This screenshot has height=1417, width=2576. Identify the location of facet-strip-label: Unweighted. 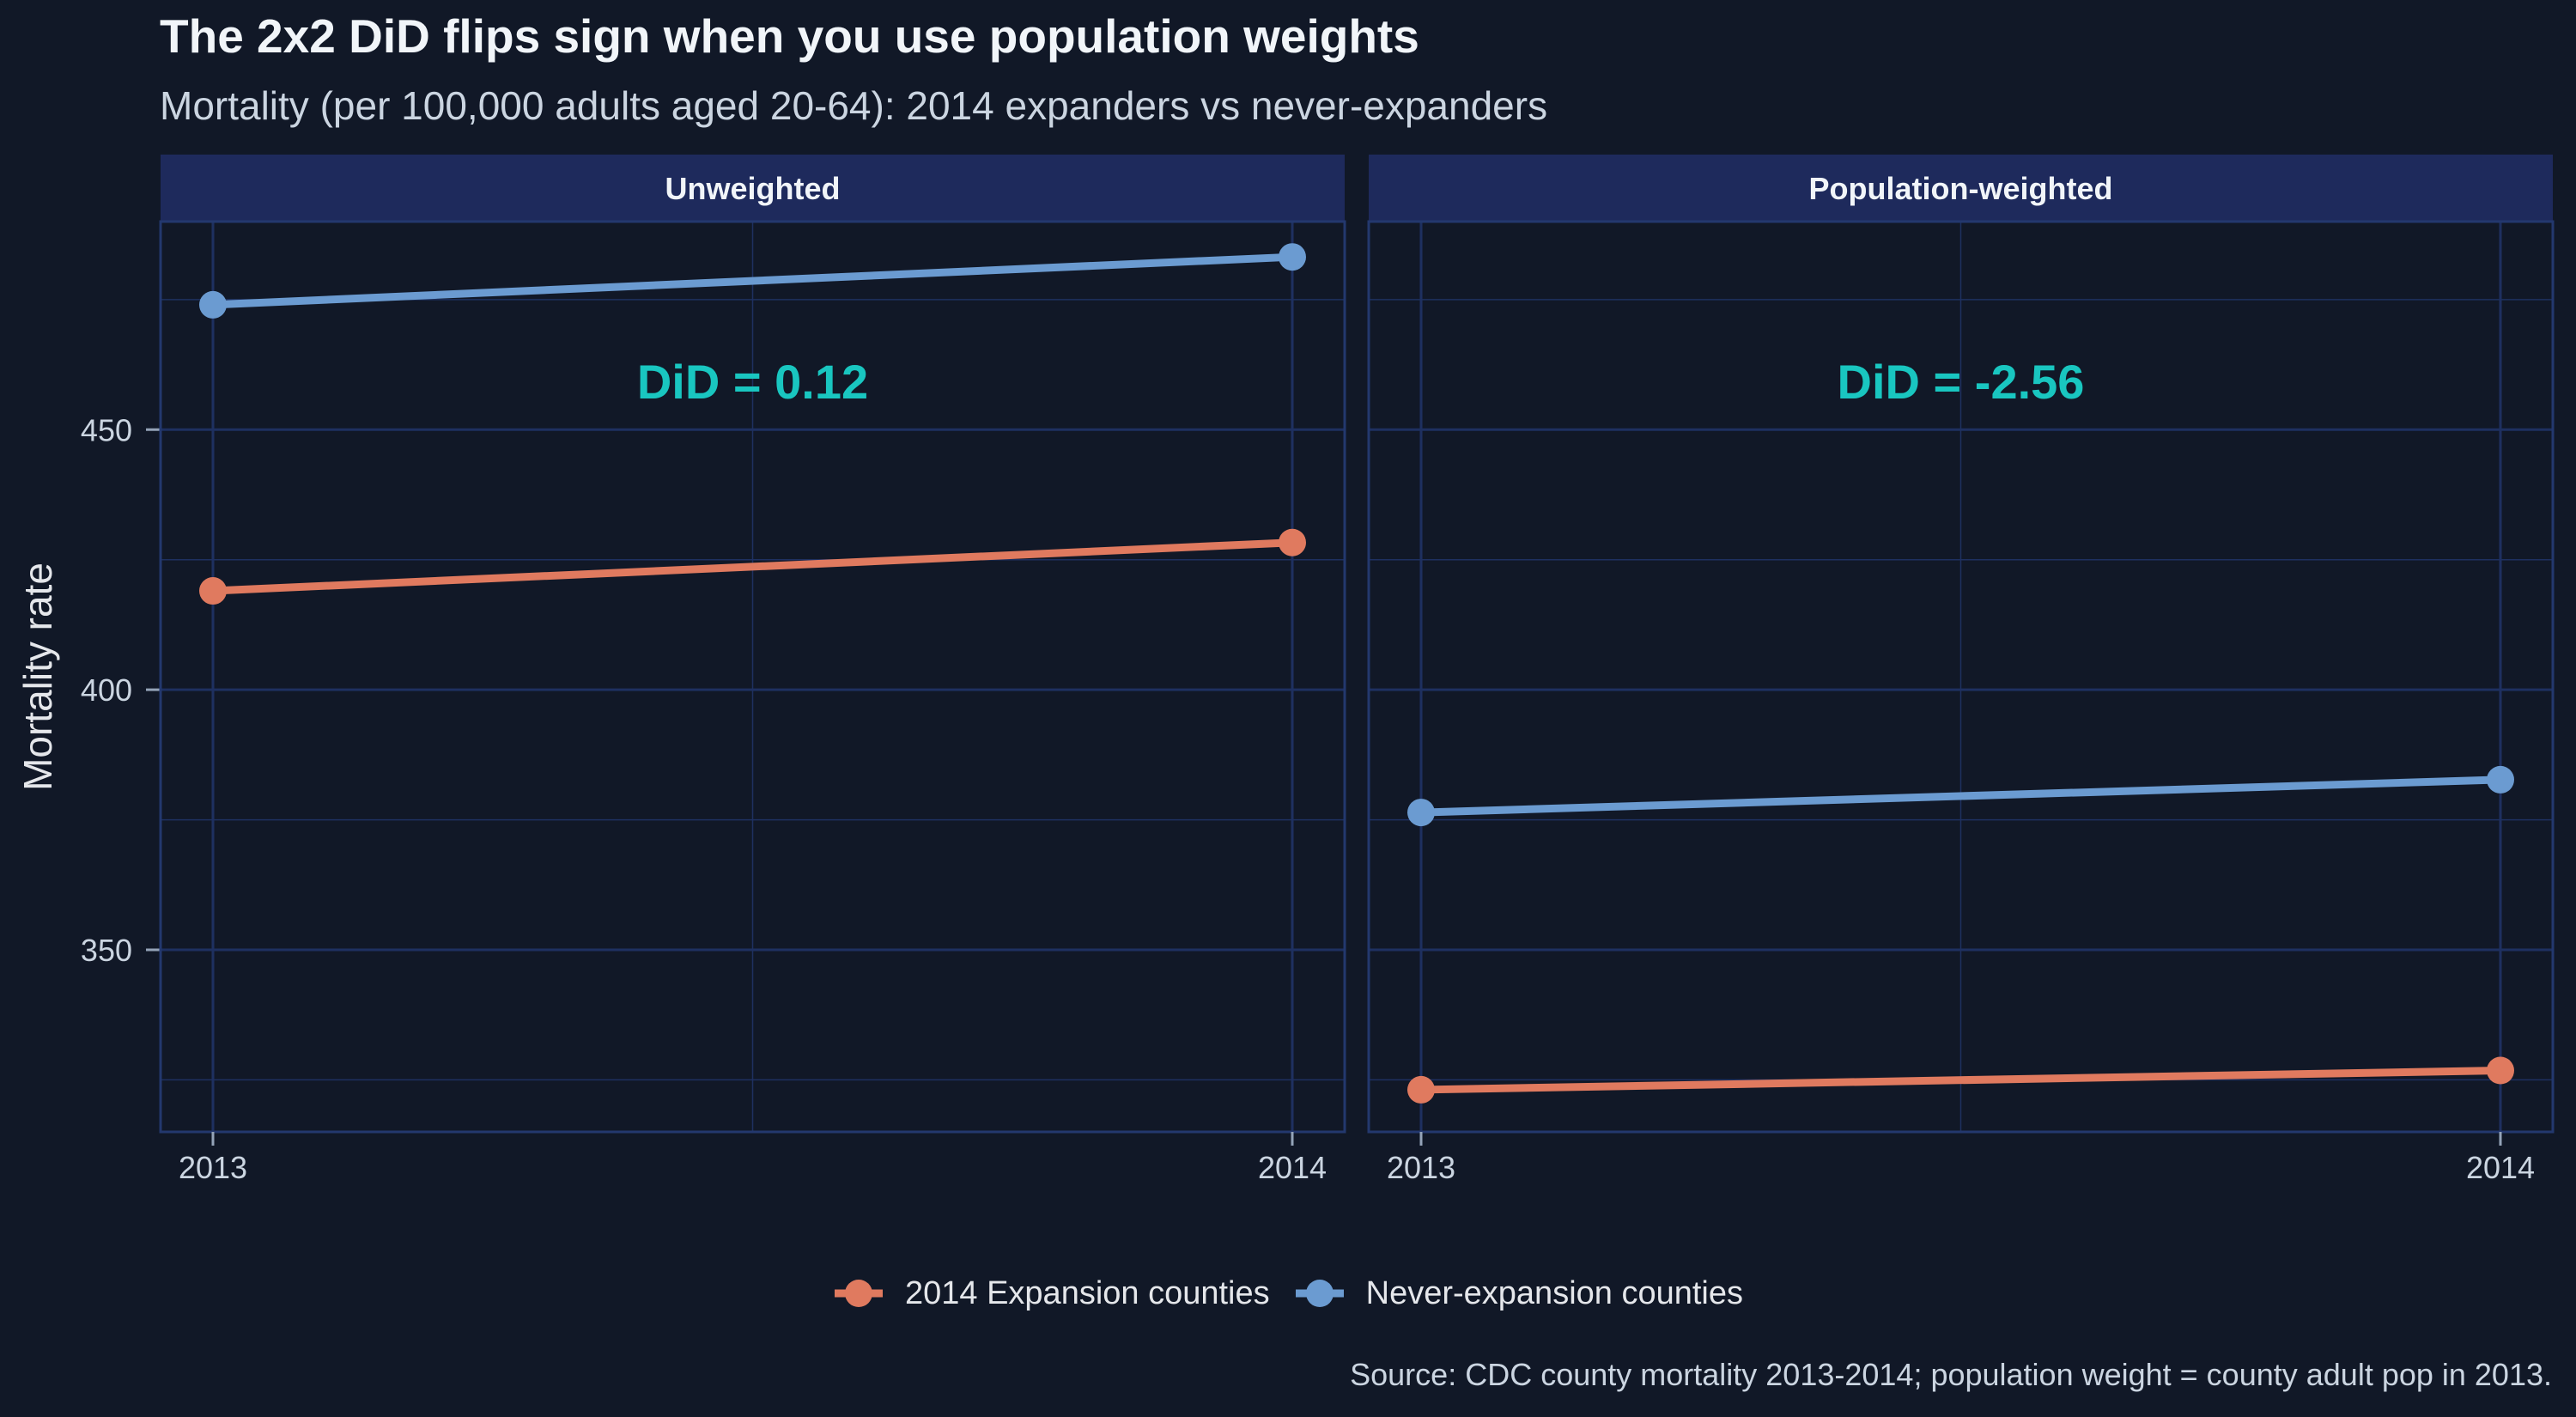
(753, 188).